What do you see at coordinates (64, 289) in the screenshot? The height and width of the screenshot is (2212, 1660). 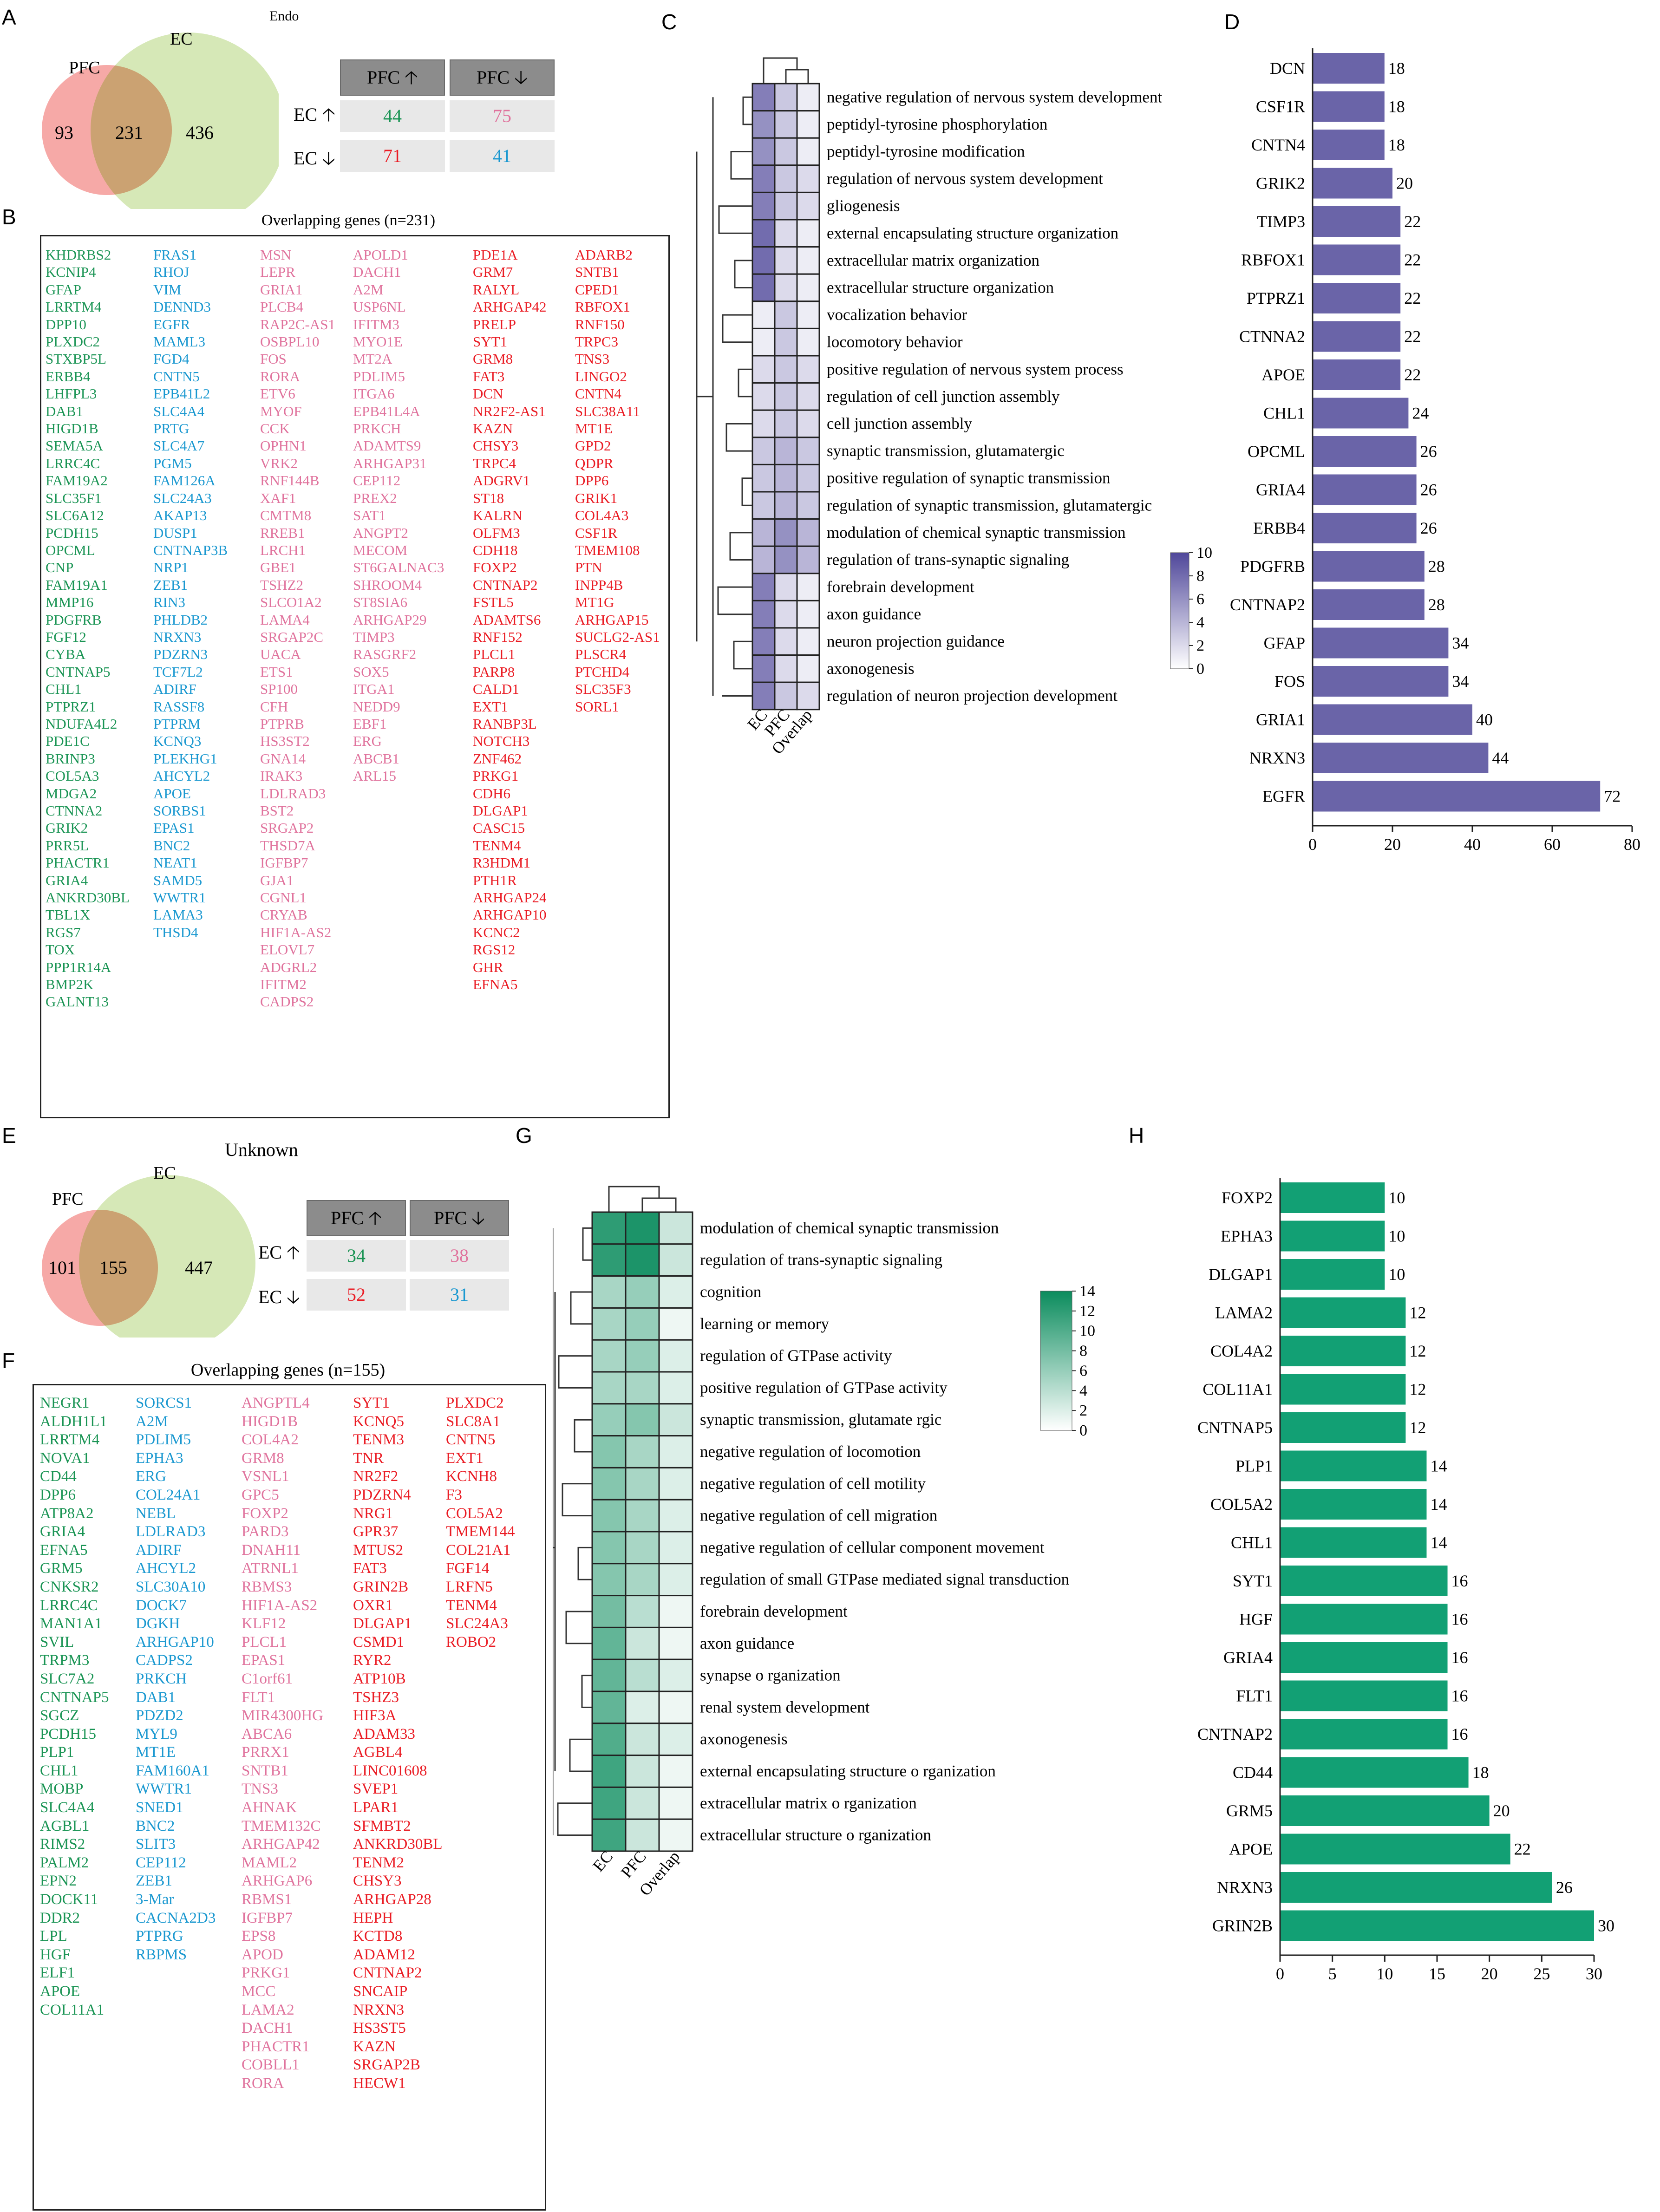 I see `gene-name: GFAP` at bounding box center [64, 289].